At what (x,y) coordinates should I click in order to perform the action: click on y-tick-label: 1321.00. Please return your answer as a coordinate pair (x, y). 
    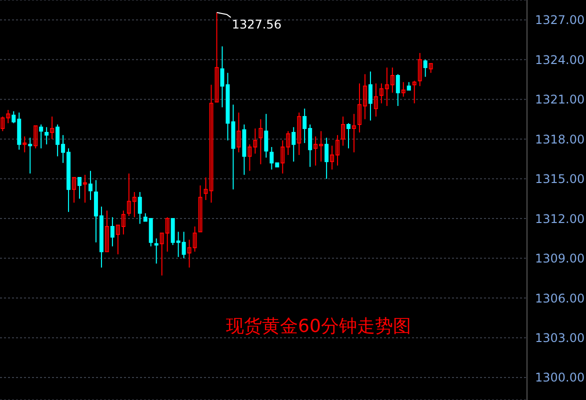
    Looking at the image, I should click on (560, 99).